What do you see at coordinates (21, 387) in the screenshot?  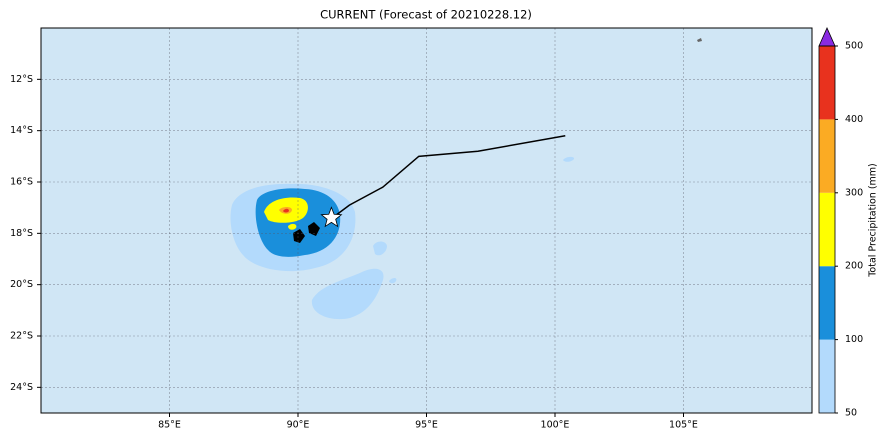 I see `y-tick-label: 24°S` at bounding box center [21, 387].